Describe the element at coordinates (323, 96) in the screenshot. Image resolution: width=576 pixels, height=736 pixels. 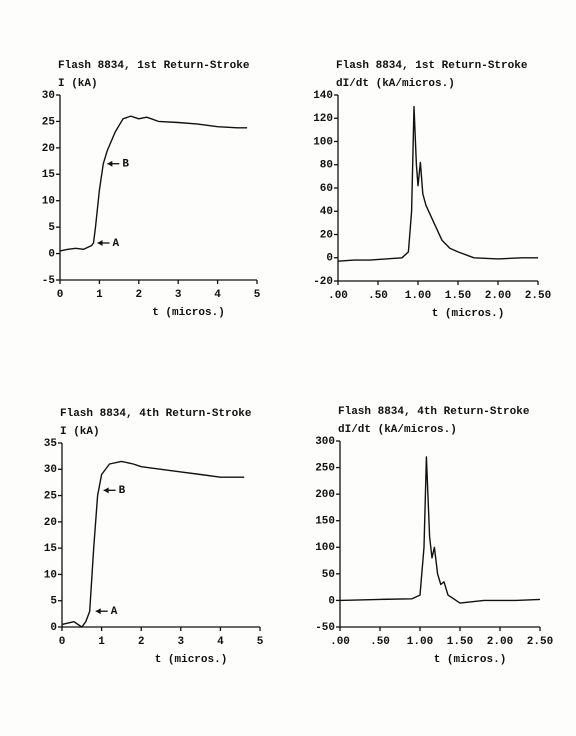
I see `y-tick-label: 140` at that location.